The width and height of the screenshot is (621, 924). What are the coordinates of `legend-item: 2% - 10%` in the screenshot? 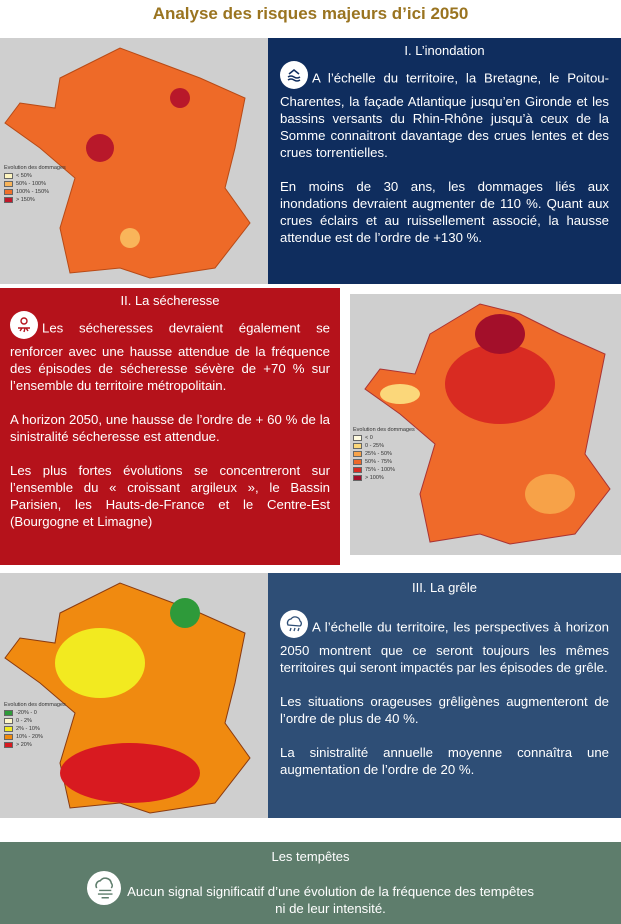 It's located at (35, 729).